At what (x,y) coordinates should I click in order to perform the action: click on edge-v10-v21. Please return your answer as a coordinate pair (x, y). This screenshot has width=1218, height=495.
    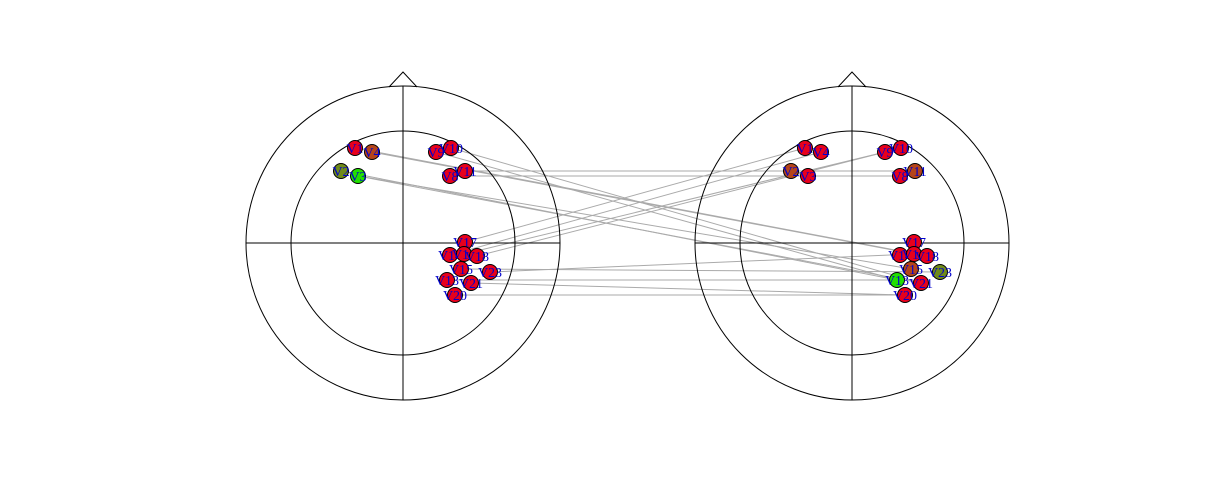
    Looking at the image, I should click on (686, 215).